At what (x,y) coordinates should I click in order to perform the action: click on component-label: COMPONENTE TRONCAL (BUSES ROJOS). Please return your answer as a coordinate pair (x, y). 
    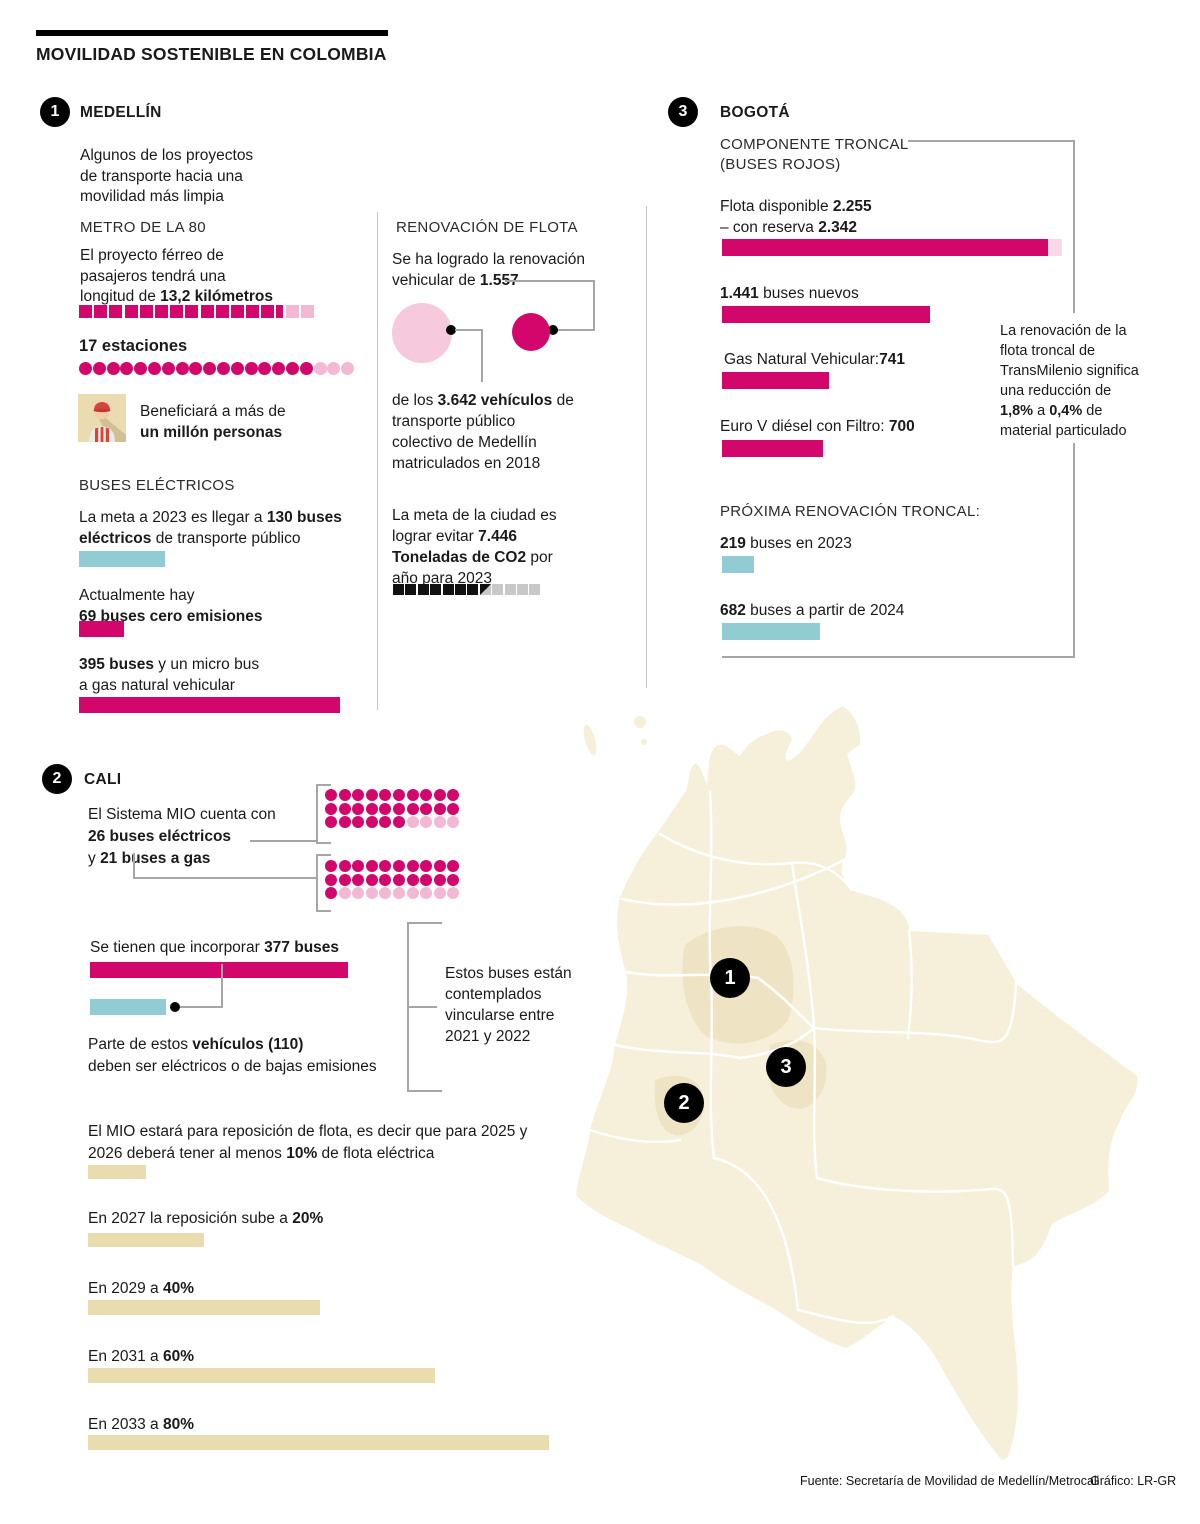
    Looking at the image, I should click on (814, 154).